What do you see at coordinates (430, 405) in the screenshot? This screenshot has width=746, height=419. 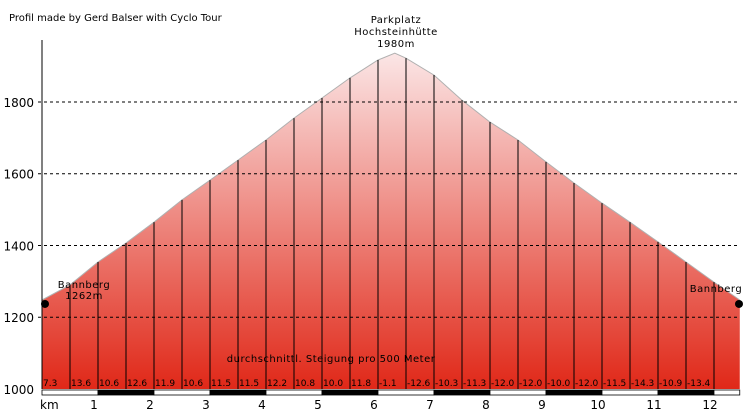 I see `x-tick-label: 7` at bounding box center [430, 405].